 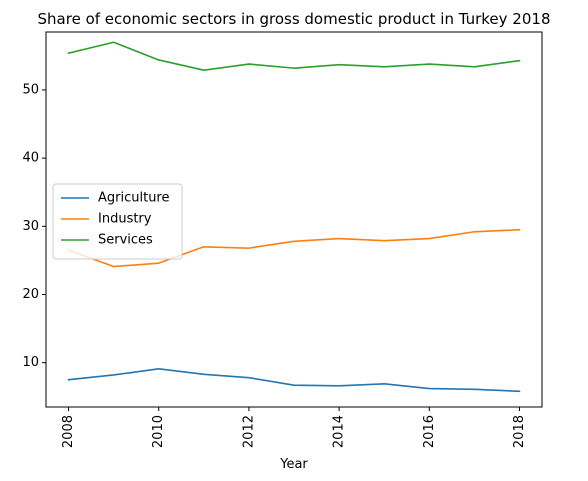 I want to click on x-tick-label: 2010, so click(x=158, y=431).